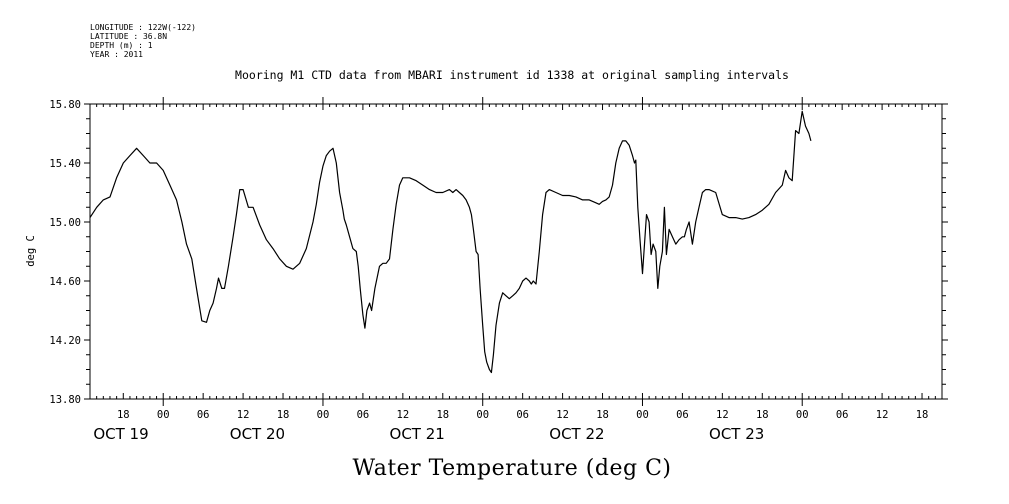  What do you see at coordinates (65, 164) in the screenshot?
I see `y-tick-label: 15.40` at bounding box center [65, 164].